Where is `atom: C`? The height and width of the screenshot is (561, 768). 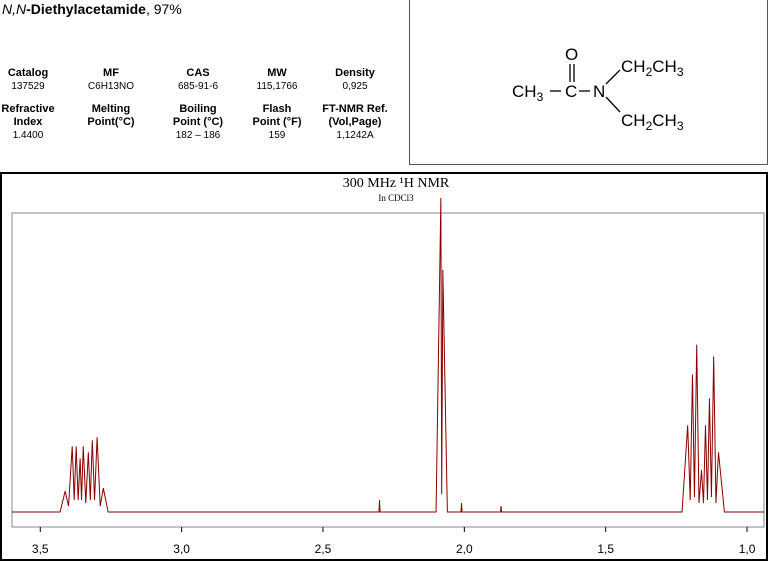 atom: C is located at coordinates (571, 91).